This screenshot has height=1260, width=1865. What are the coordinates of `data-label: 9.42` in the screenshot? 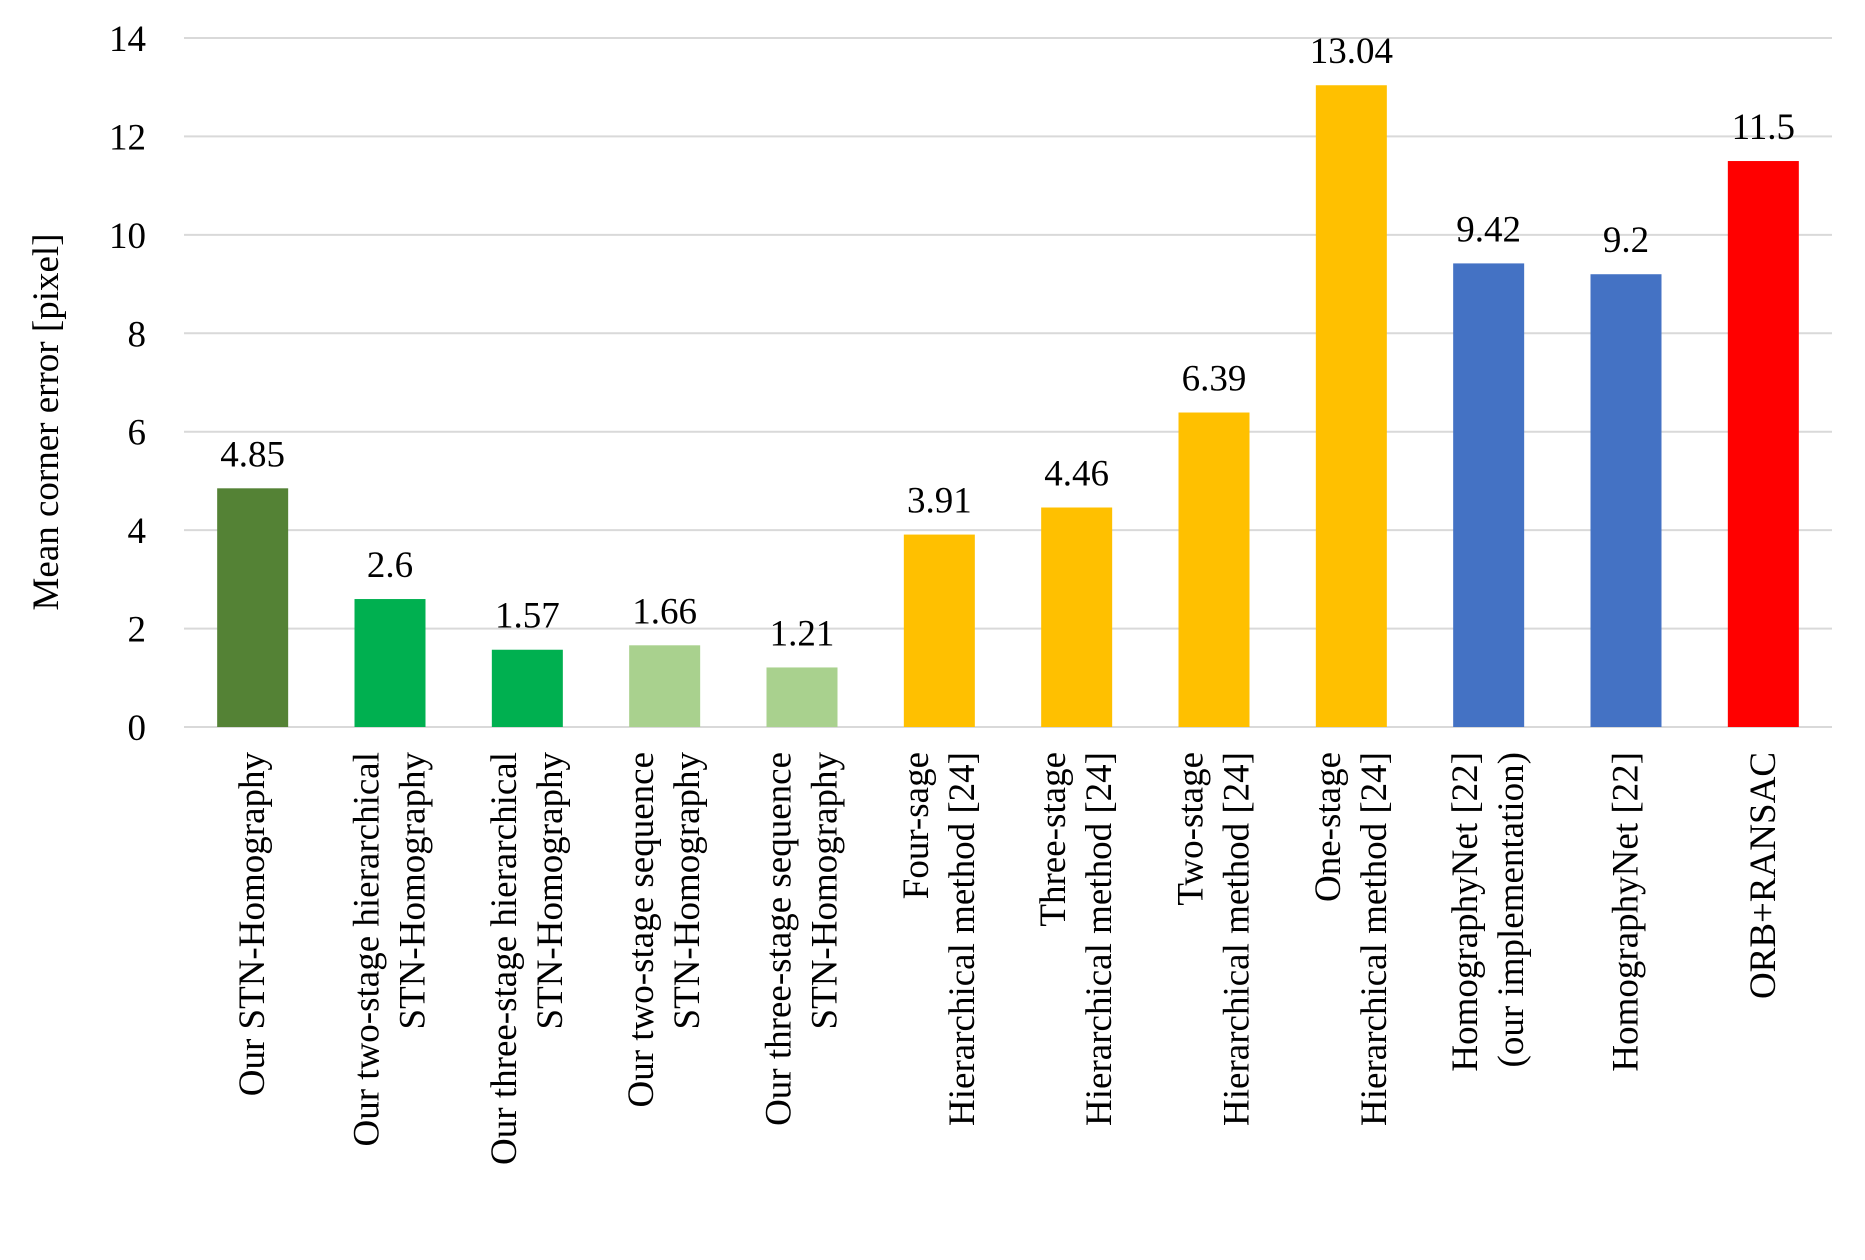 It's located at (1488, 229).